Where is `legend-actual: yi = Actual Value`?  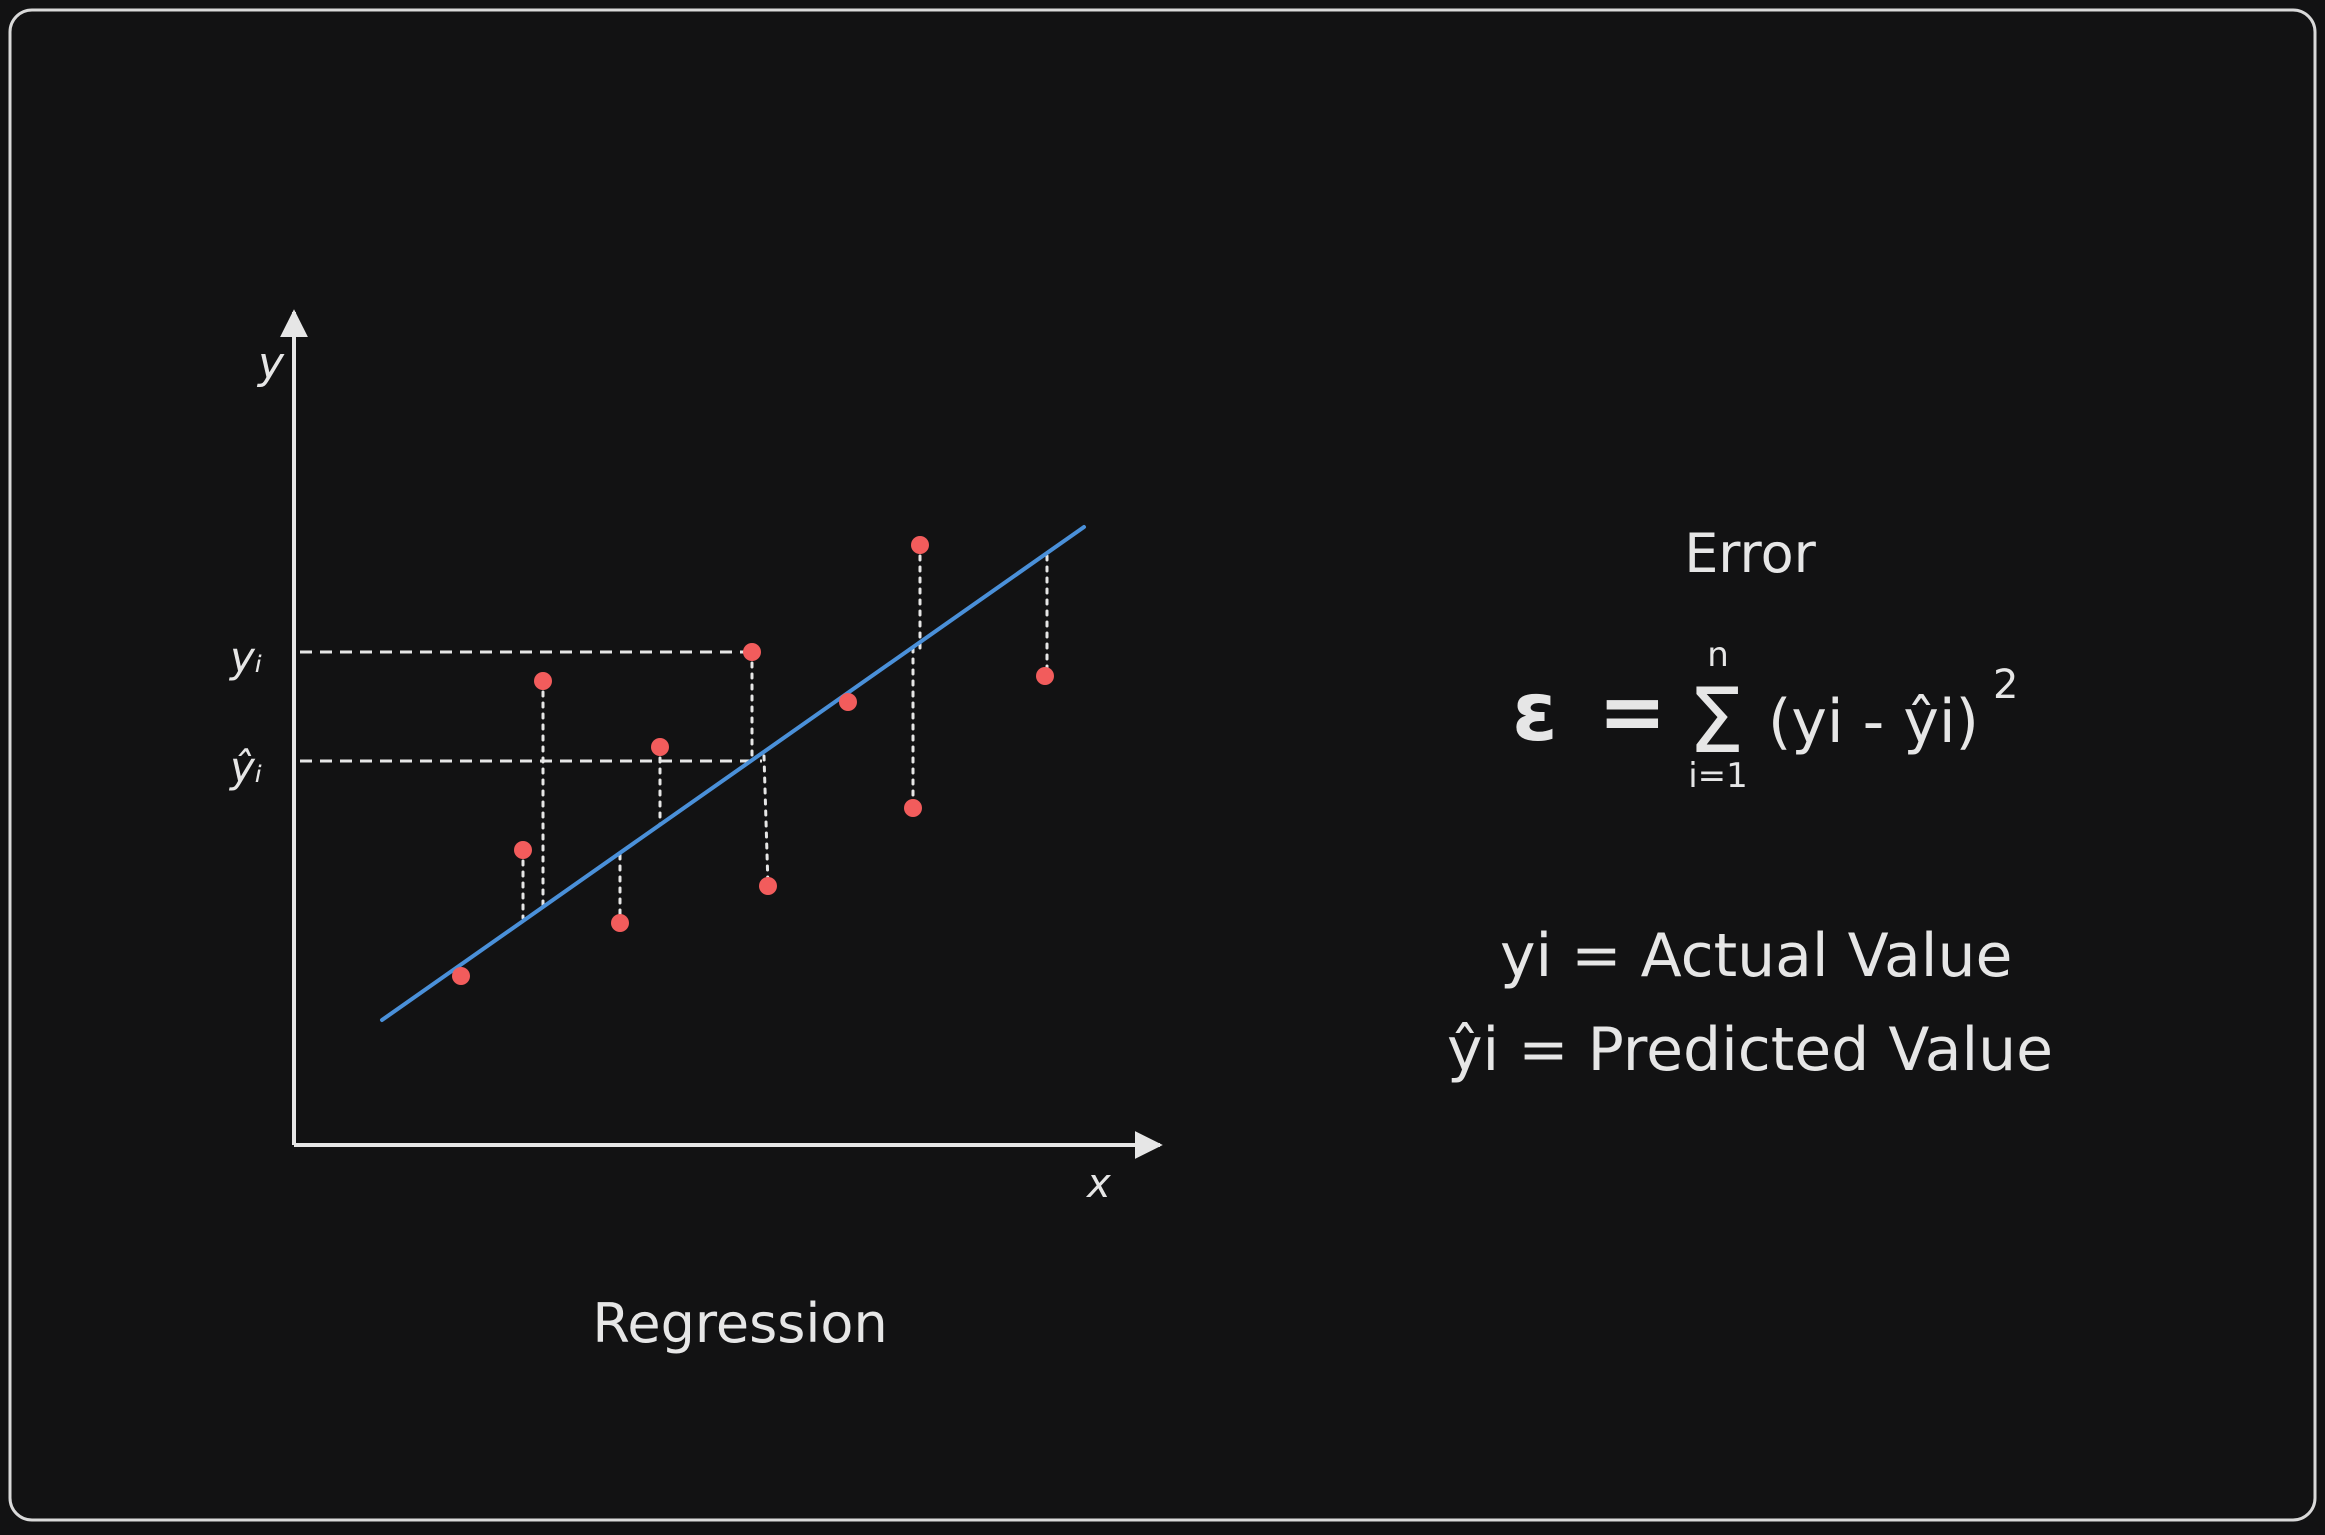
legend-actual: yi = Actual Value is located at coordinates (1756, 956).